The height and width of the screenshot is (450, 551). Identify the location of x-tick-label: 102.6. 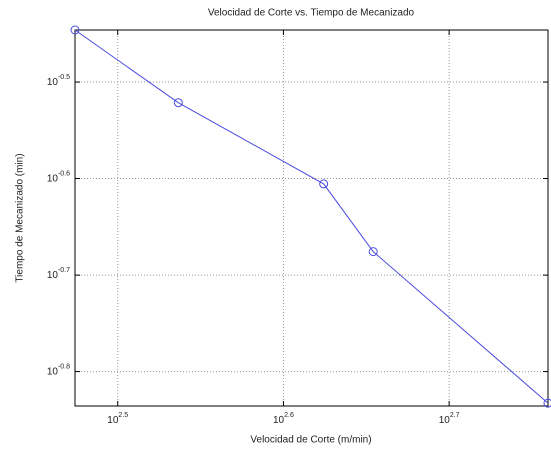
(283, 419).